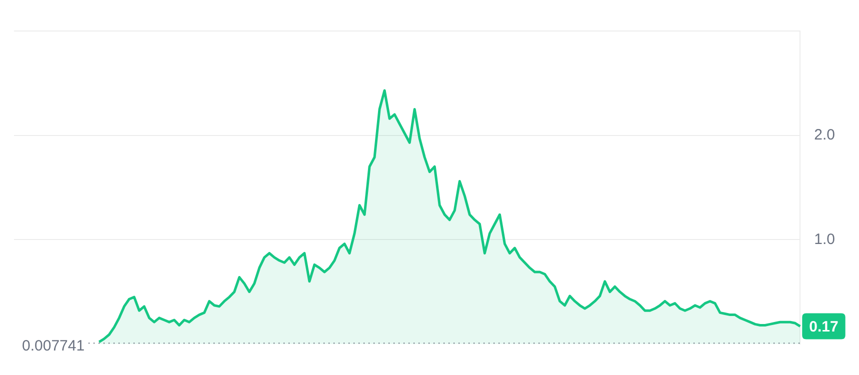  What do you see at coordinates (825, 135) in the screenshot?
I see `y-tick-label: 2.0` at bounding box center [825, 135].